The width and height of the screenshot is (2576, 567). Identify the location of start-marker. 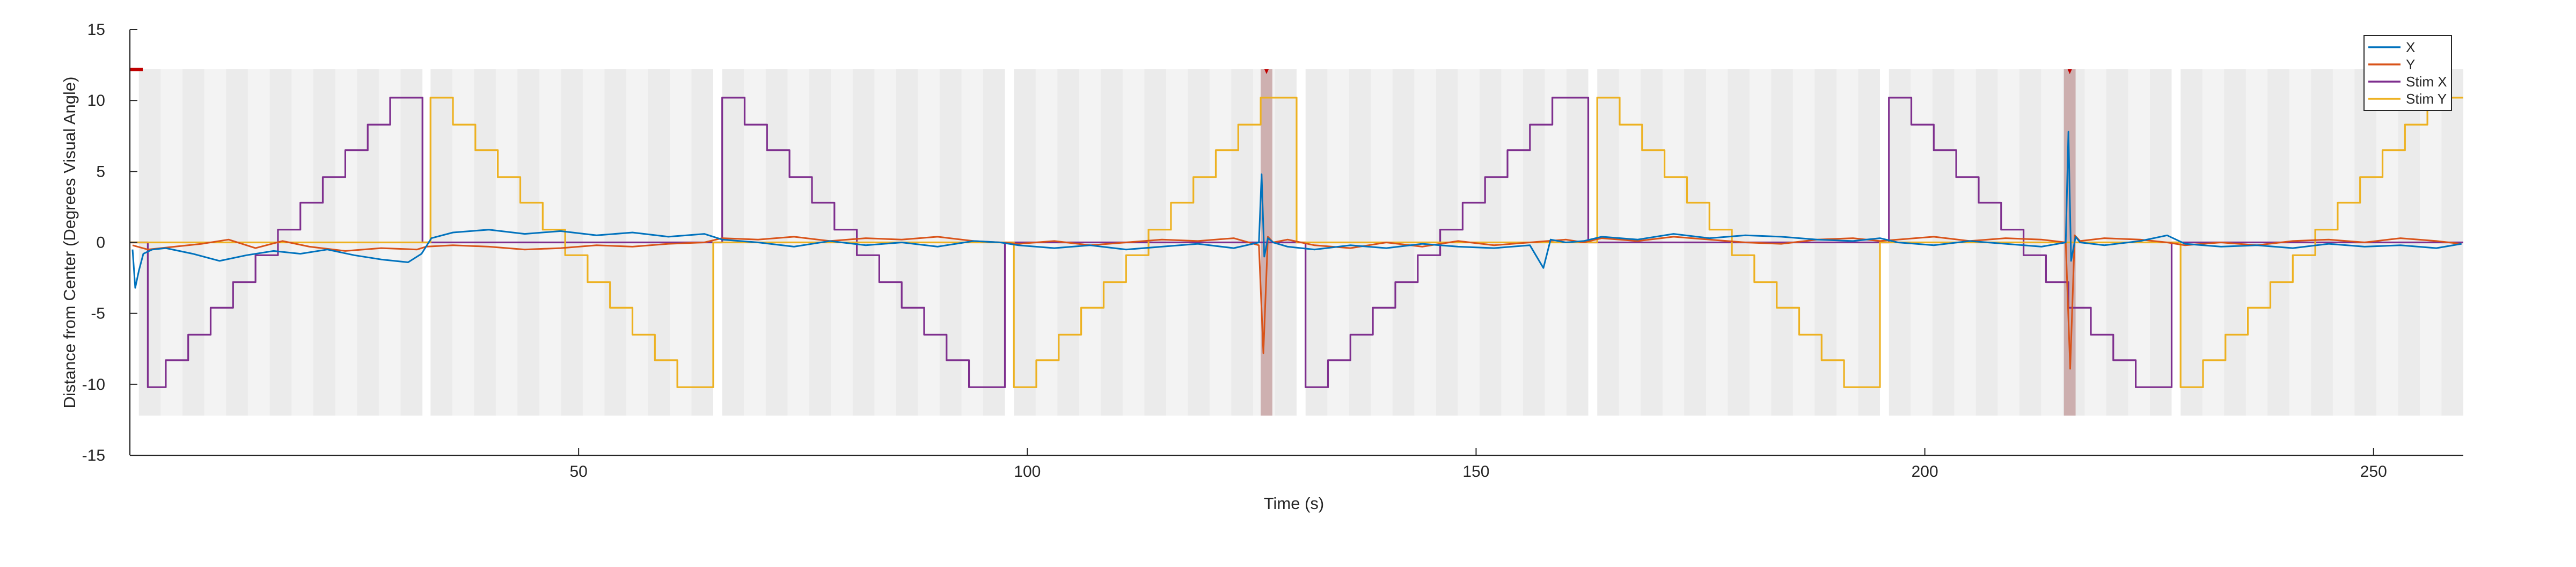
(136, 70).